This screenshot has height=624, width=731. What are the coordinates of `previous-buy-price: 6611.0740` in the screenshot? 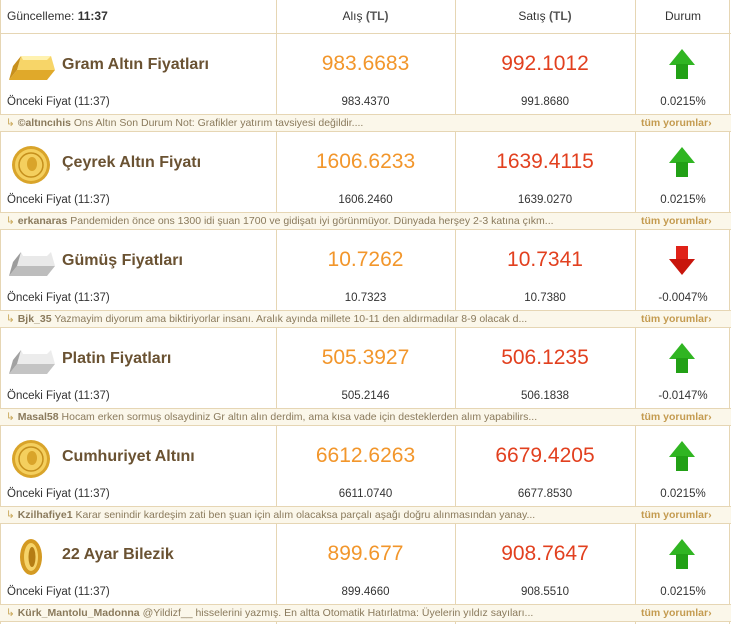 It's located at (365, 494).